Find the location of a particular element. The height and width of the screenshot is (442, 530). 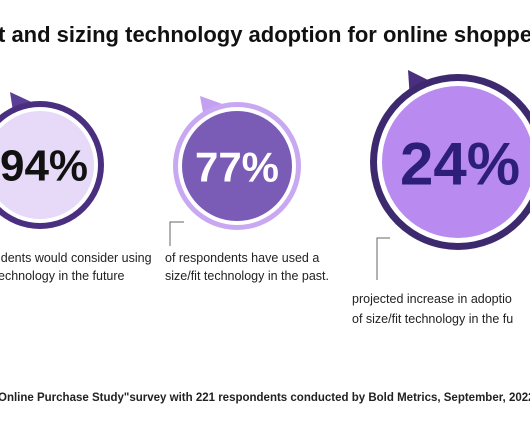

stat-caption: echnology in the future is located at coordinates (62, 276).